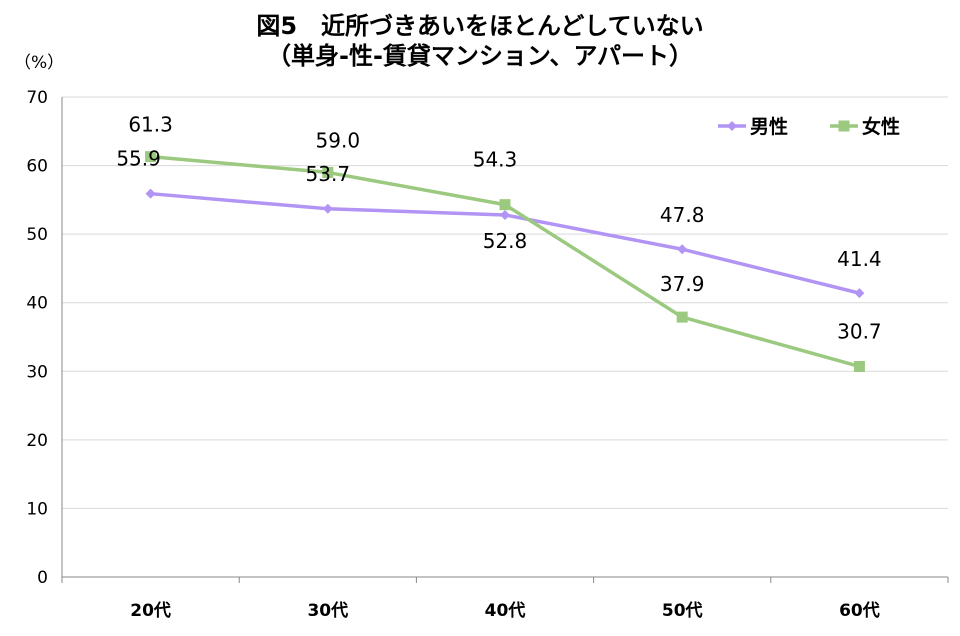 The image size is (960, 636). I want to click on y-axis-unit-label: （%）, so click(39, 63).